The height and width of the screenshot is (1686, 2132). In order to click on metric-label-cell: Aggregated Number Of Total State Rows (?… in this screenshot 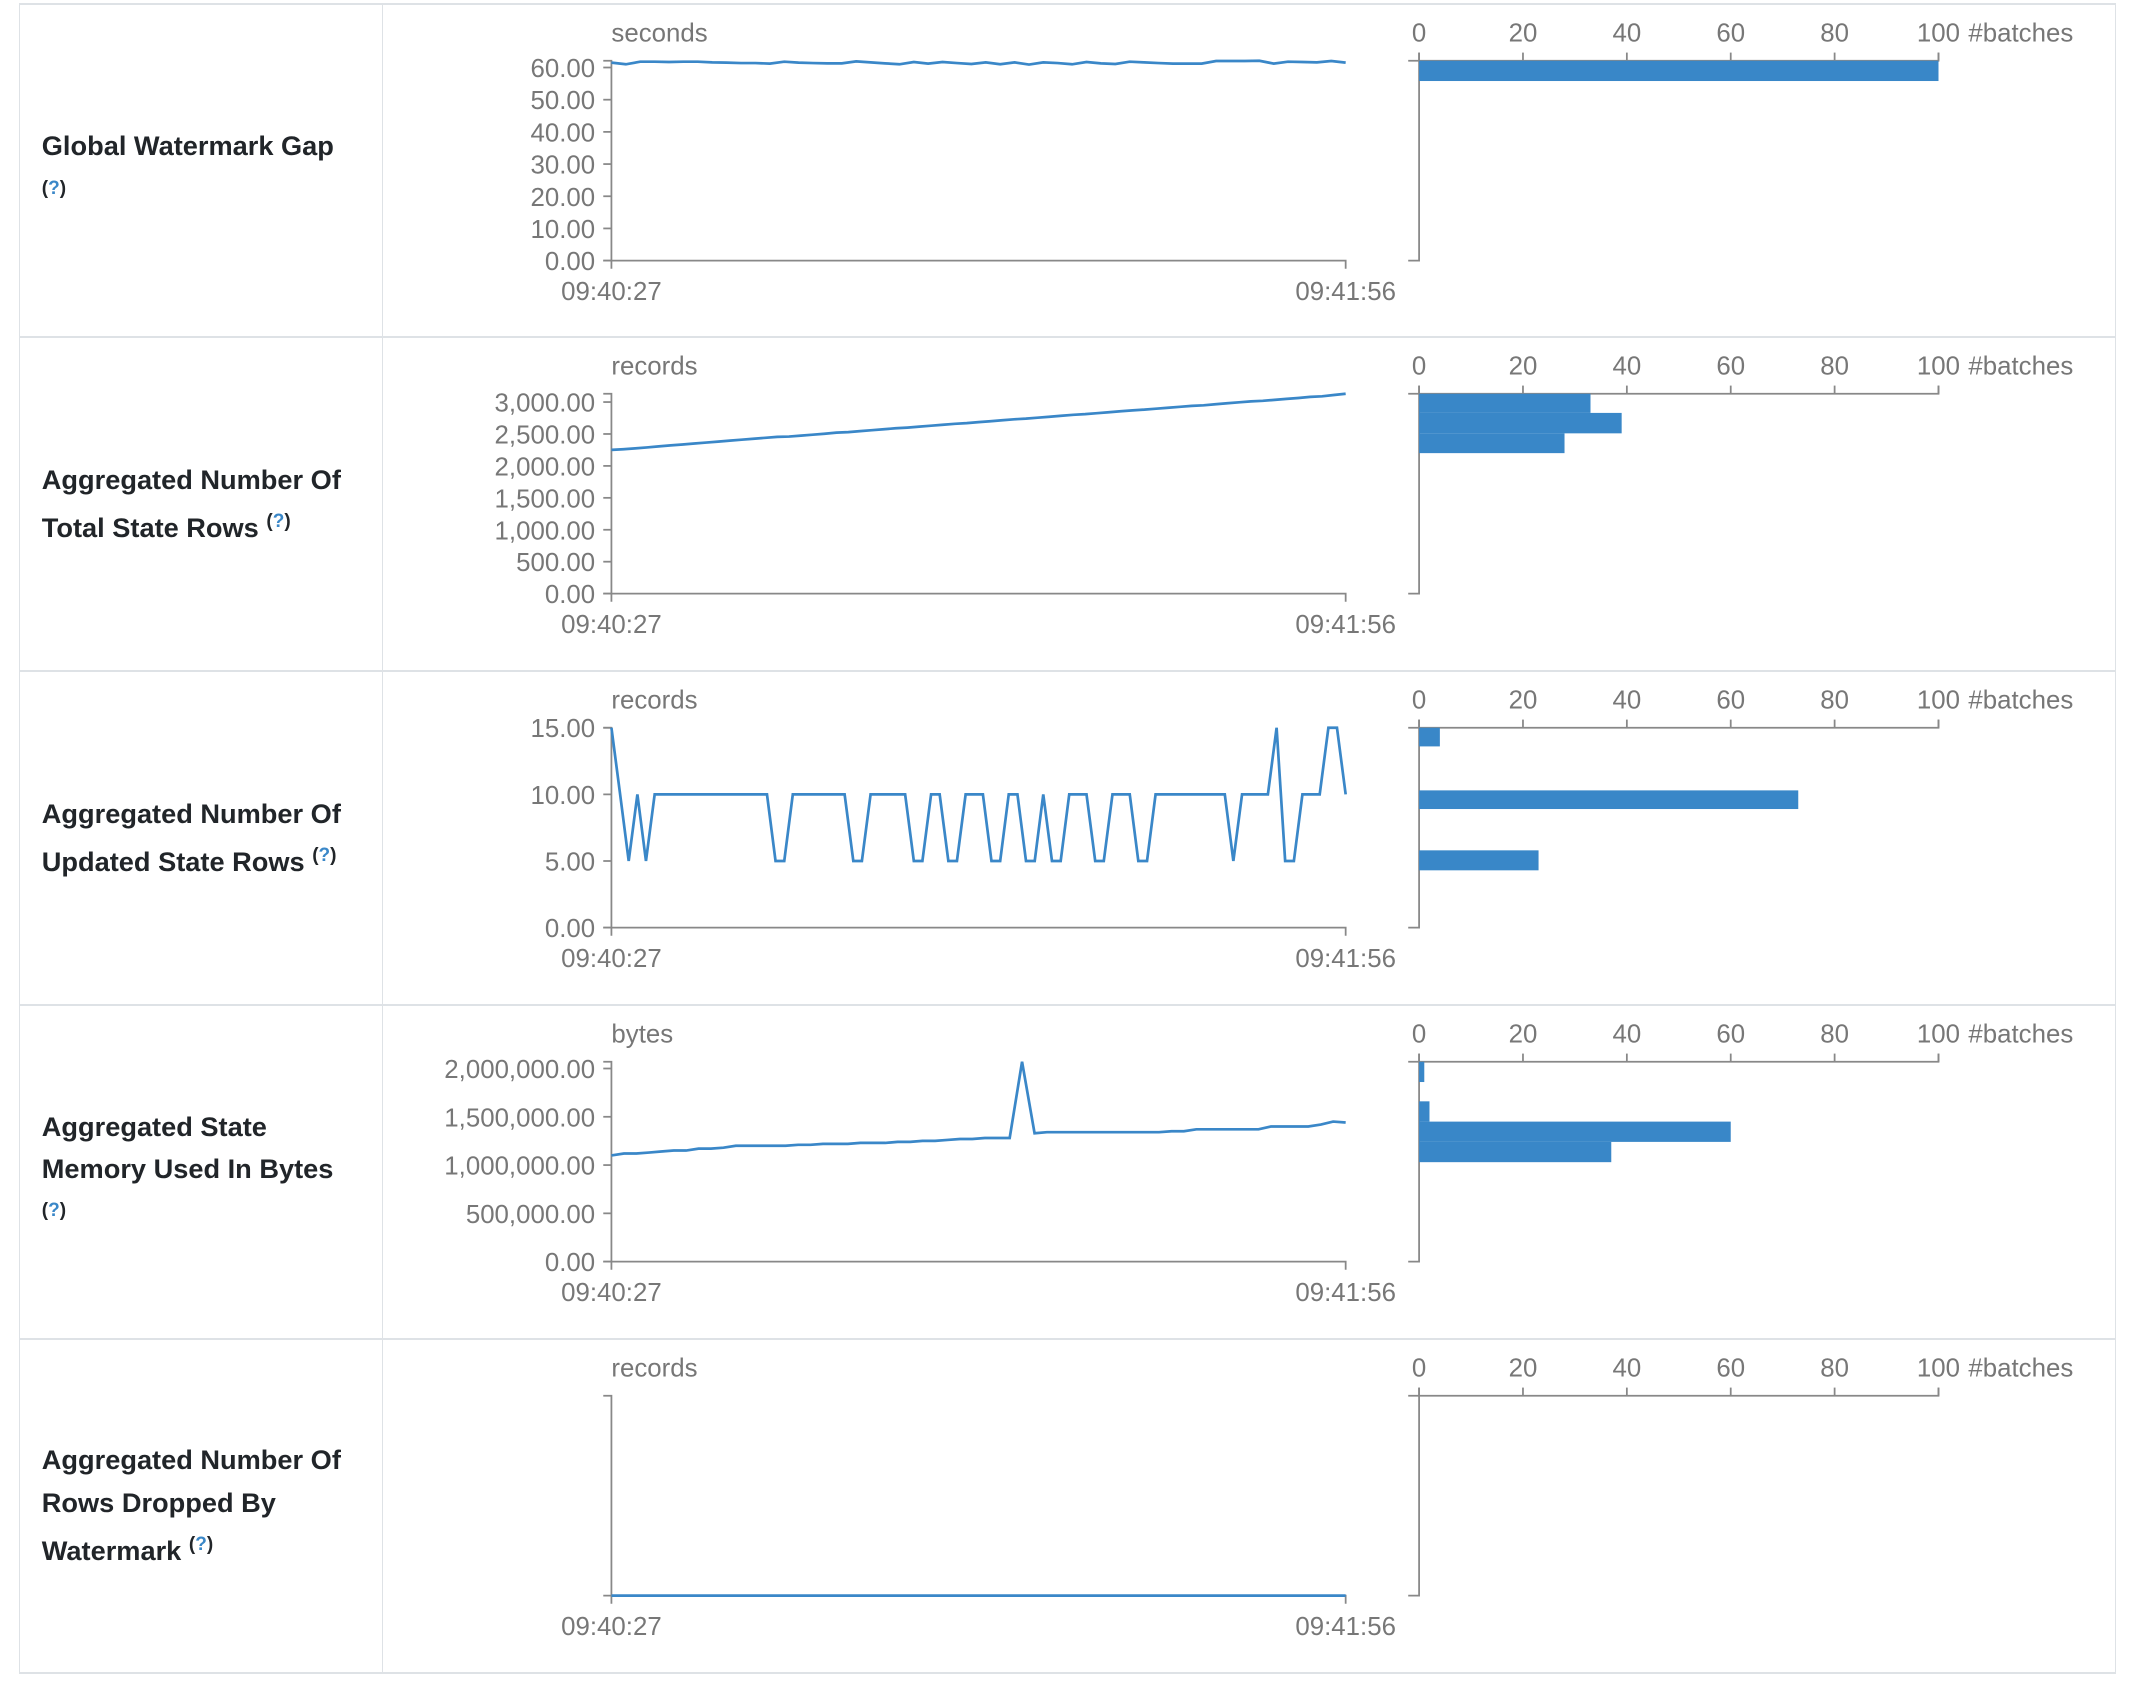, I will do `click(202, 504)`.